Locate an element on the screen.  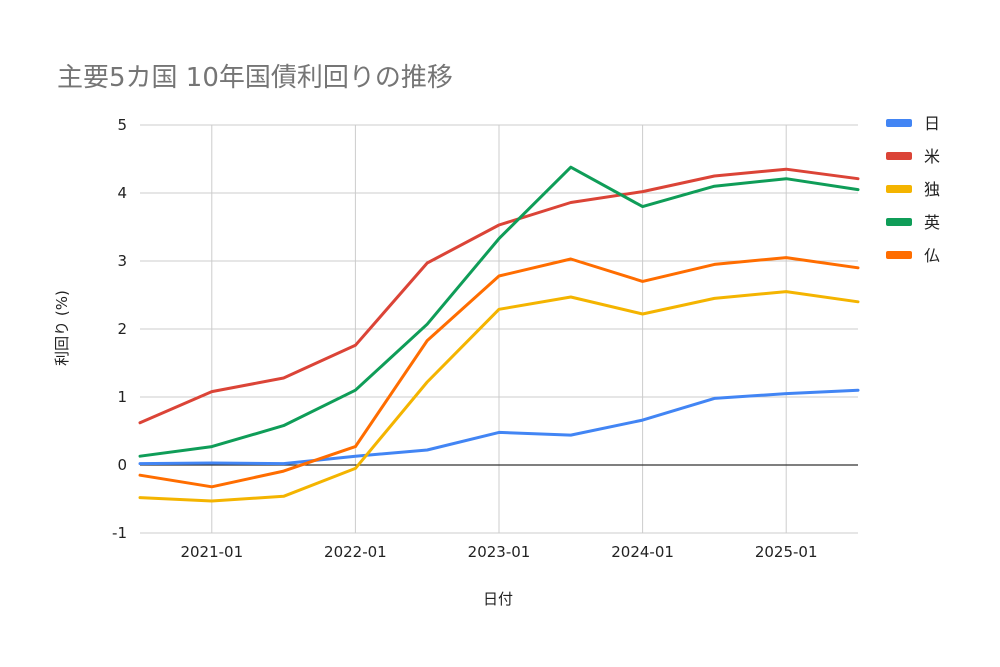
y-axis-label: 利回り (%) is located at coordinates (62, 328).